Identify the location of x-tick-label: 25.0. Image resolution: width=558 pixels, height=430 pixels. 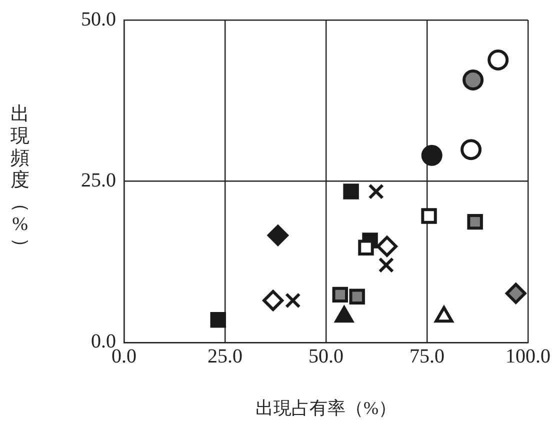
(225, 357).